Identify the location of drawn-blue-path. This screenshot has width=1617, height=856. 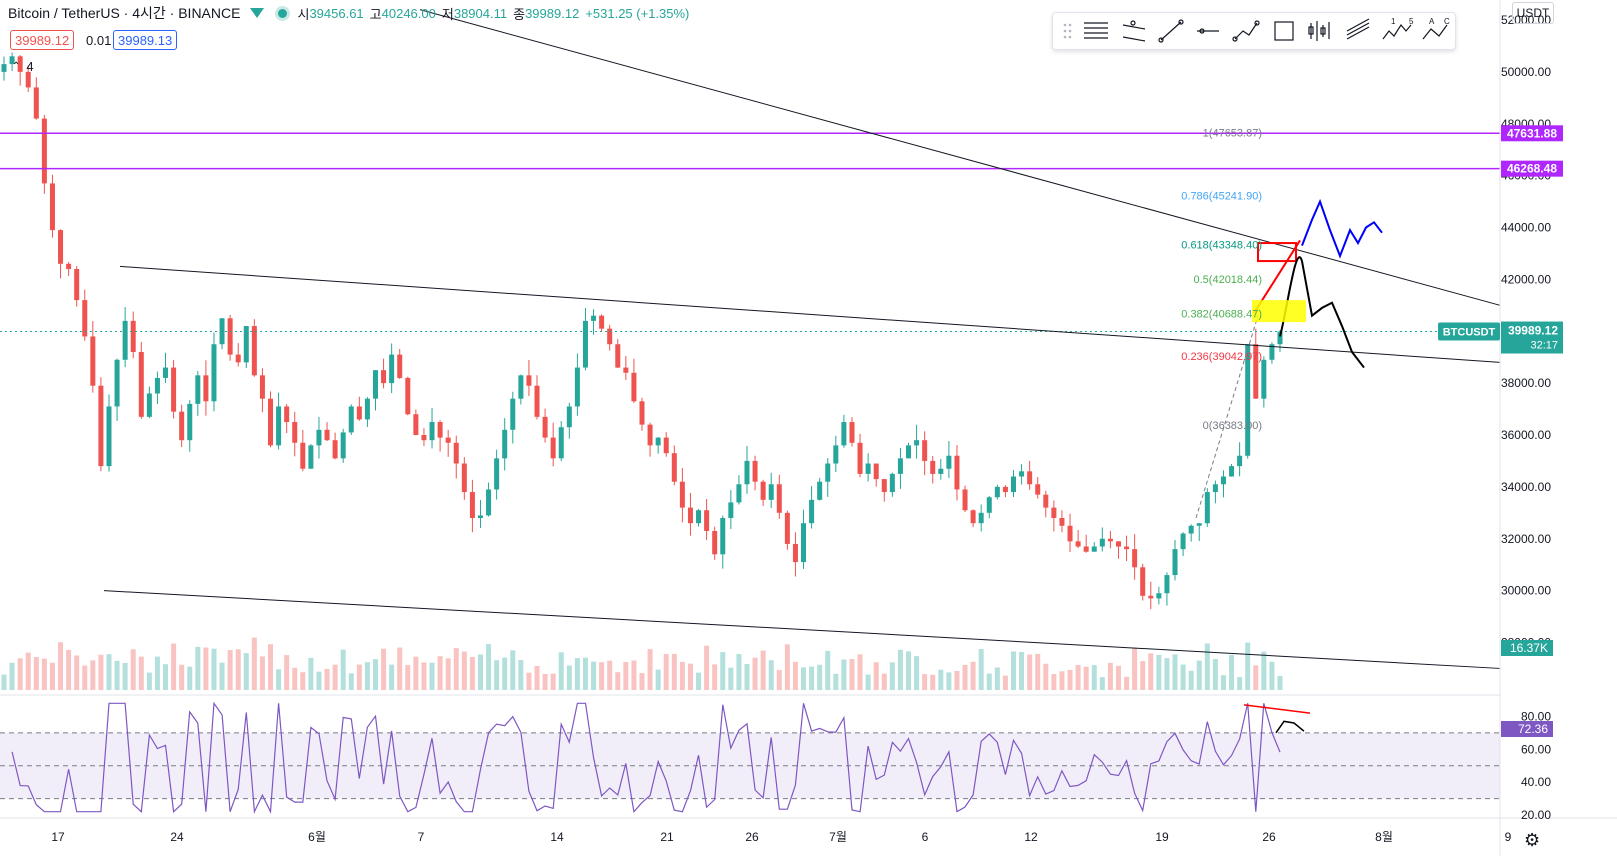
(1342, 228).